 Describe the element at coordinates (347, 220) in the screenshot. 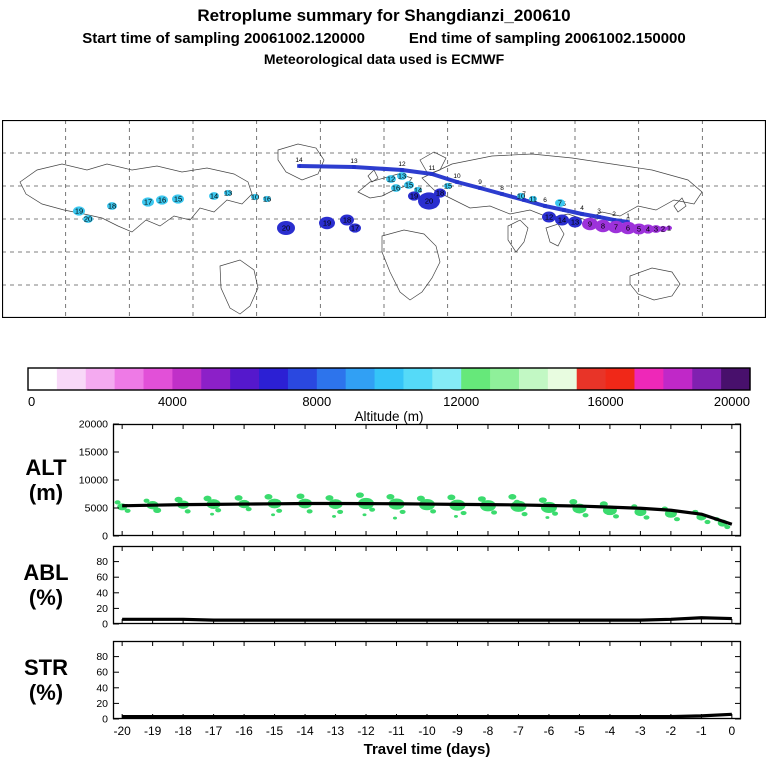

I see `svg-text: 18` at that location.